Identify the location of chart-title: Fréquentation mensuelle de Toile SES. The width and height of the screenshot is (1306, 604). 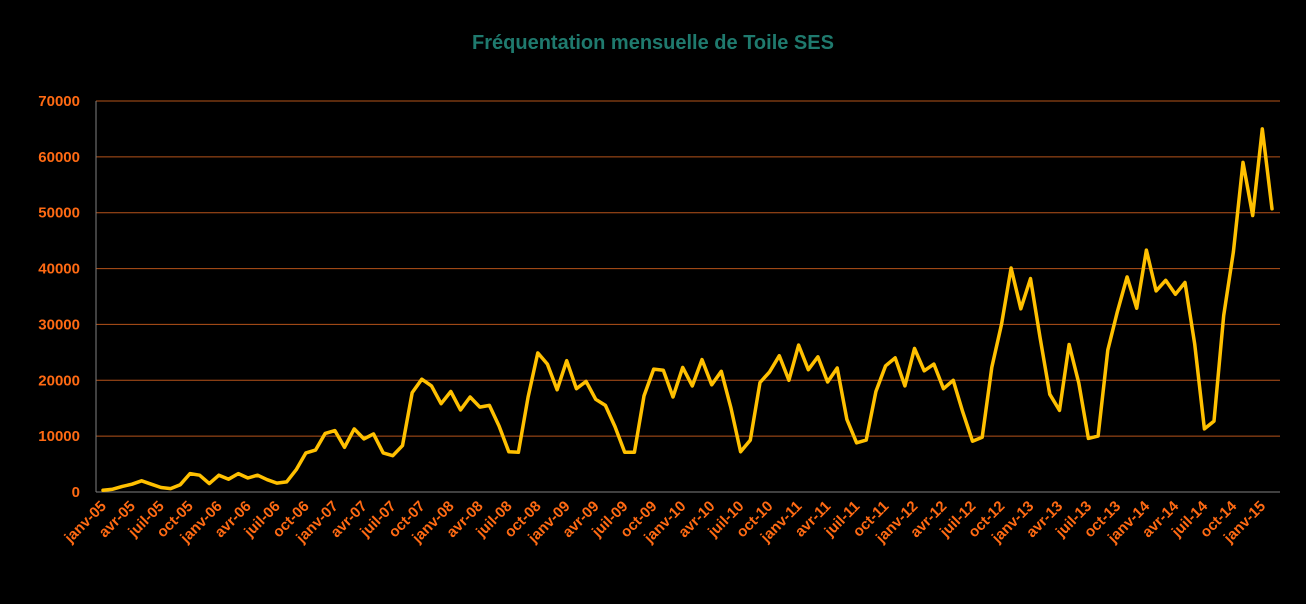
(653, 43).